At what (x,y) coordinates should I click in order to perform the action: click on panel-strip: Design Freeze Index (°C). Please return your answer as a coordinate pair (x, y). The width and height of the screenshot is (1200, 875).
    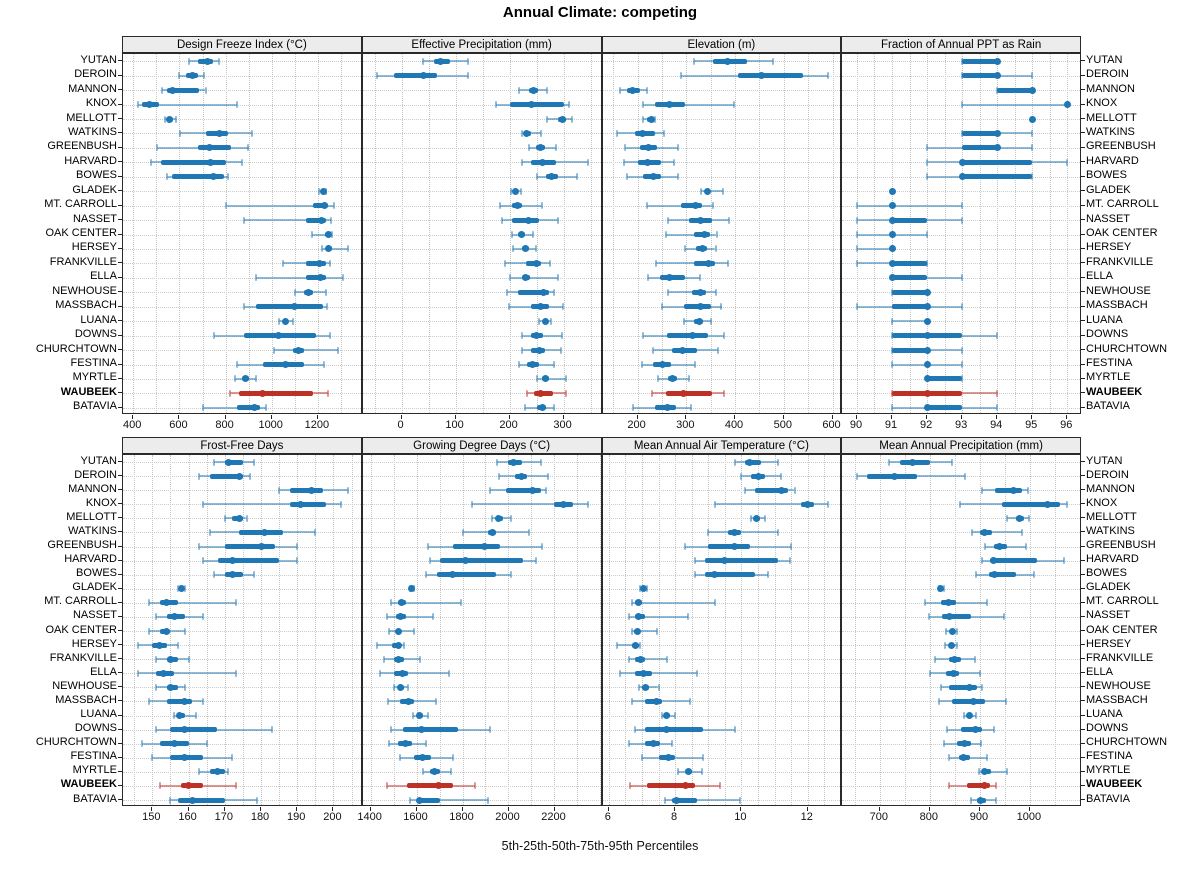
    Looking at the image, I should click on (242, 44).